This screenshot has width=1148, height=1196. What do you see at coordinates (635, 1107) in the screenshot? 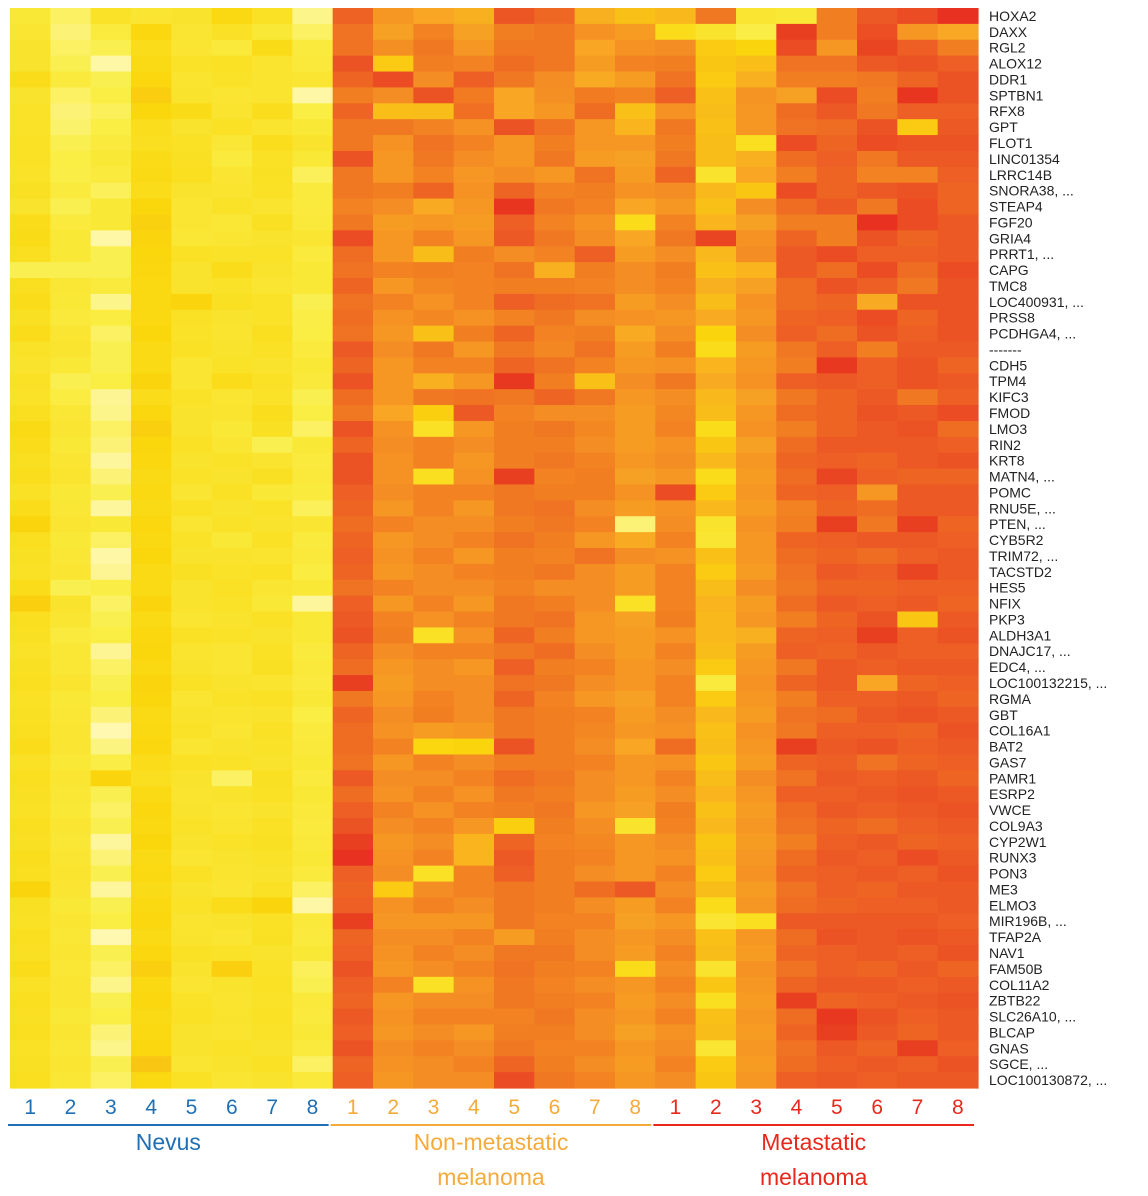
I see `sample-number-label: 8` at bounding box center [635, 1107].